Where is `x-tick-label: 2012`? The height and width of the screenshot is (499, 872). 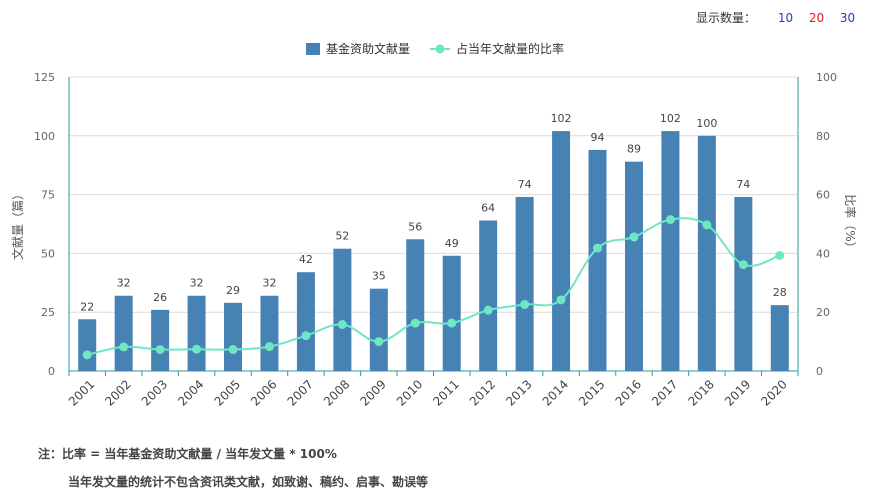 x-tick-label: 2012 is located at coordinates (482, 392).